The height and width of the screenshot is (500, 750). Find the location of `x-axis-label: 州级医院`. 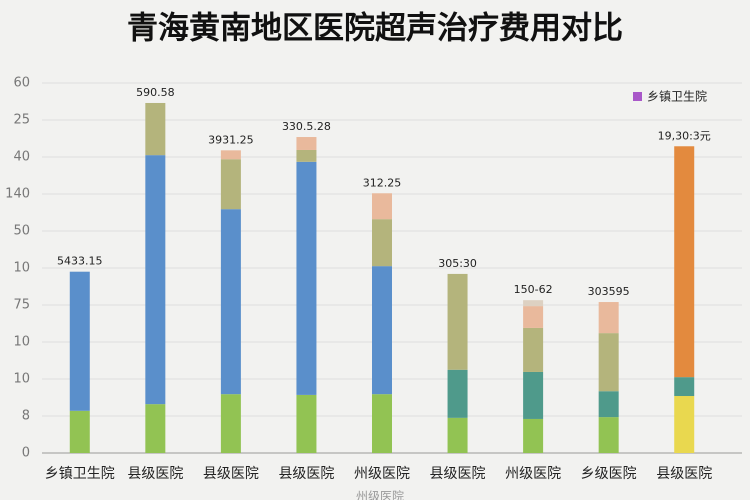

x-axis-label: 州级医院 is located at coordinates (380, 495).